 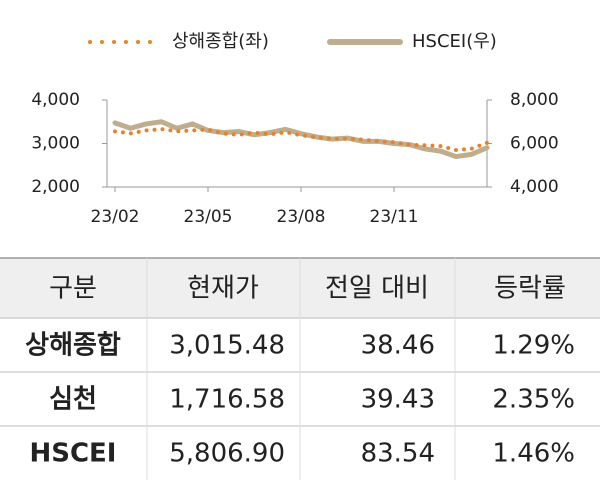 I want to click on table-cell: 38.46, so click(x=398, y=346).